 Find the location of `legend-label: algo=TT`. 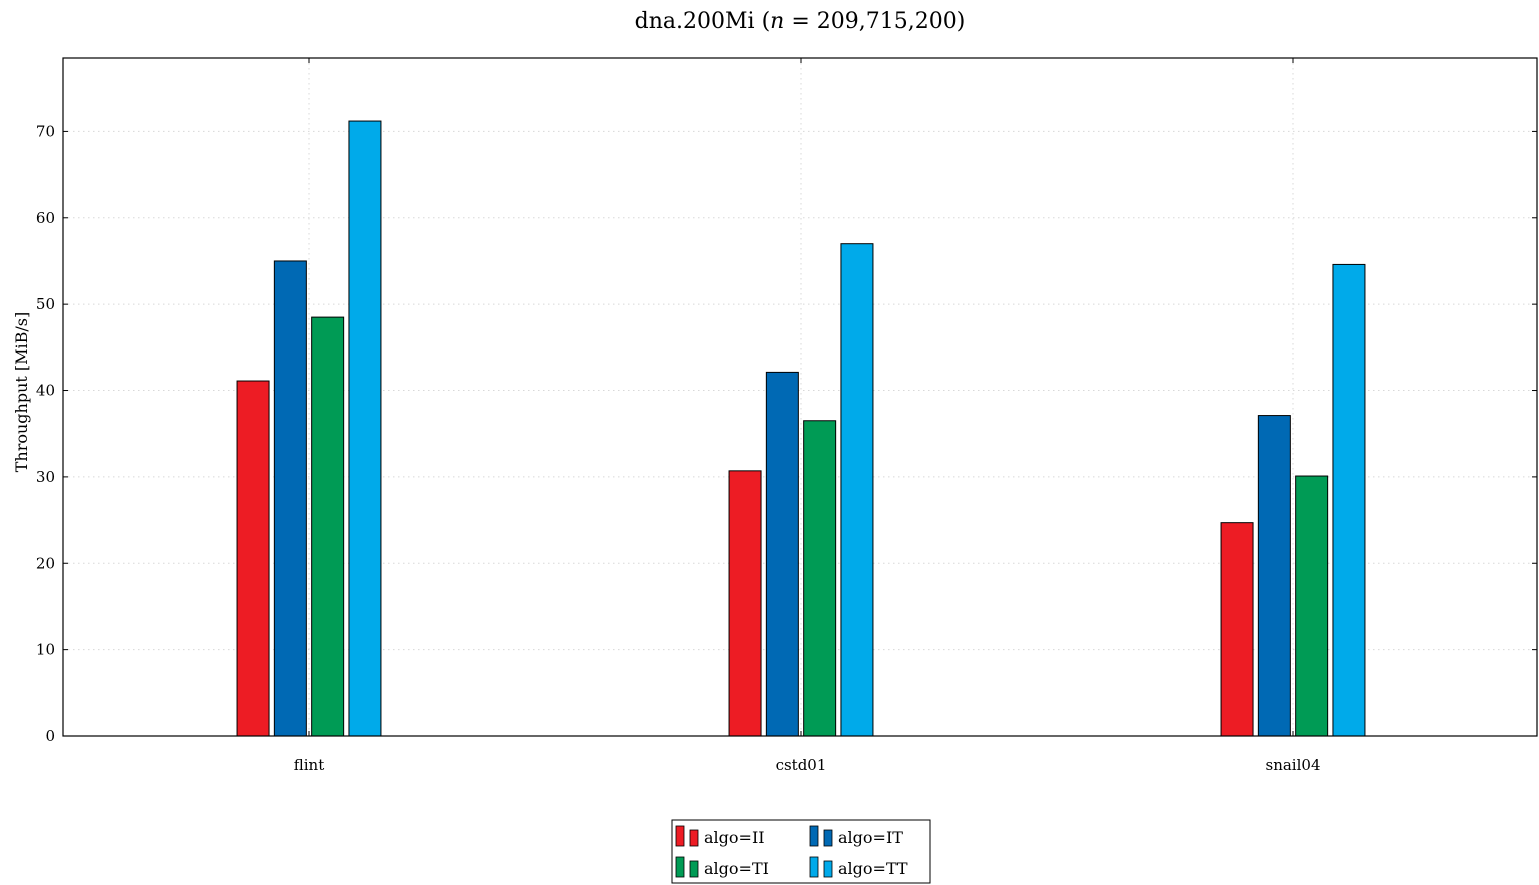

legend-label: algo=TT is located at coordinates (873, 868).